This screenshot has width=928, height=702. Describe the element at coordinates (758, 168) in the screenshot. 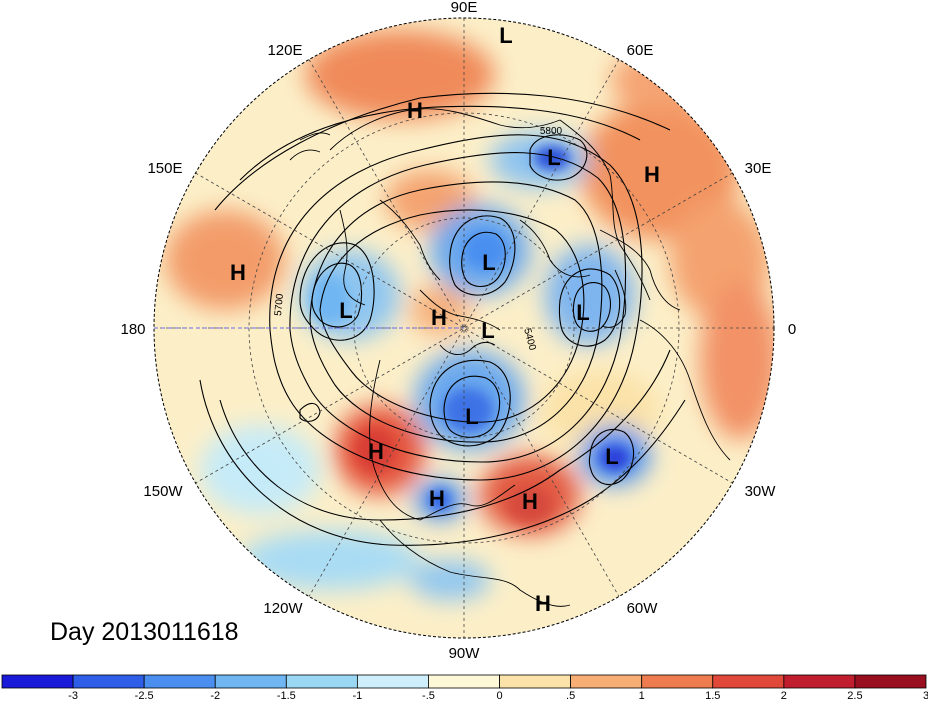

I see `lon-label-30e: 30E` at that location.